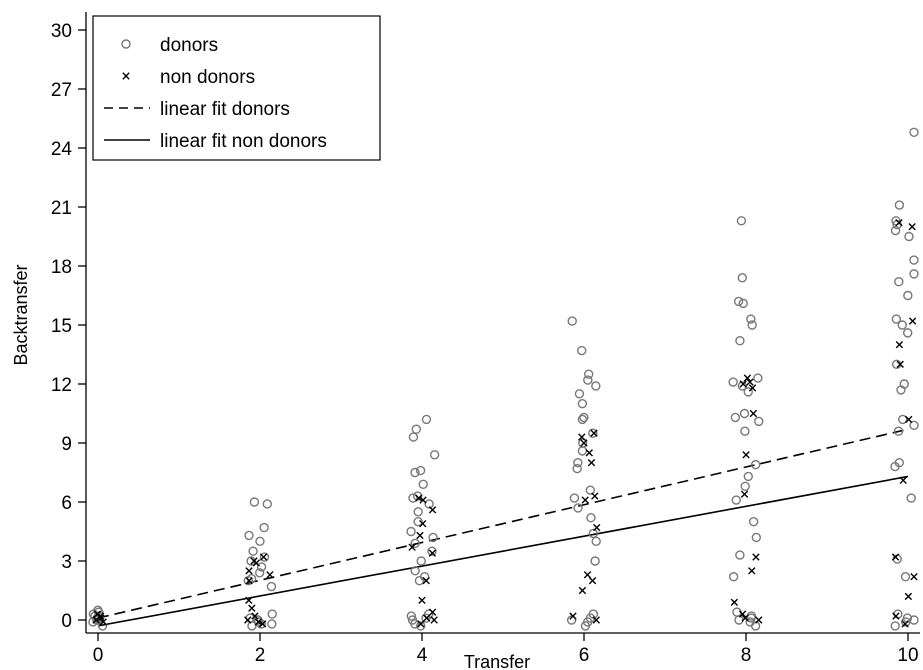 Image resolution: width=923 pixels, height=670 pixels. What do you see at coordinates (189, 45) in the screenshot?
I see `legend-label: donors` at bounding box center [189, 45].